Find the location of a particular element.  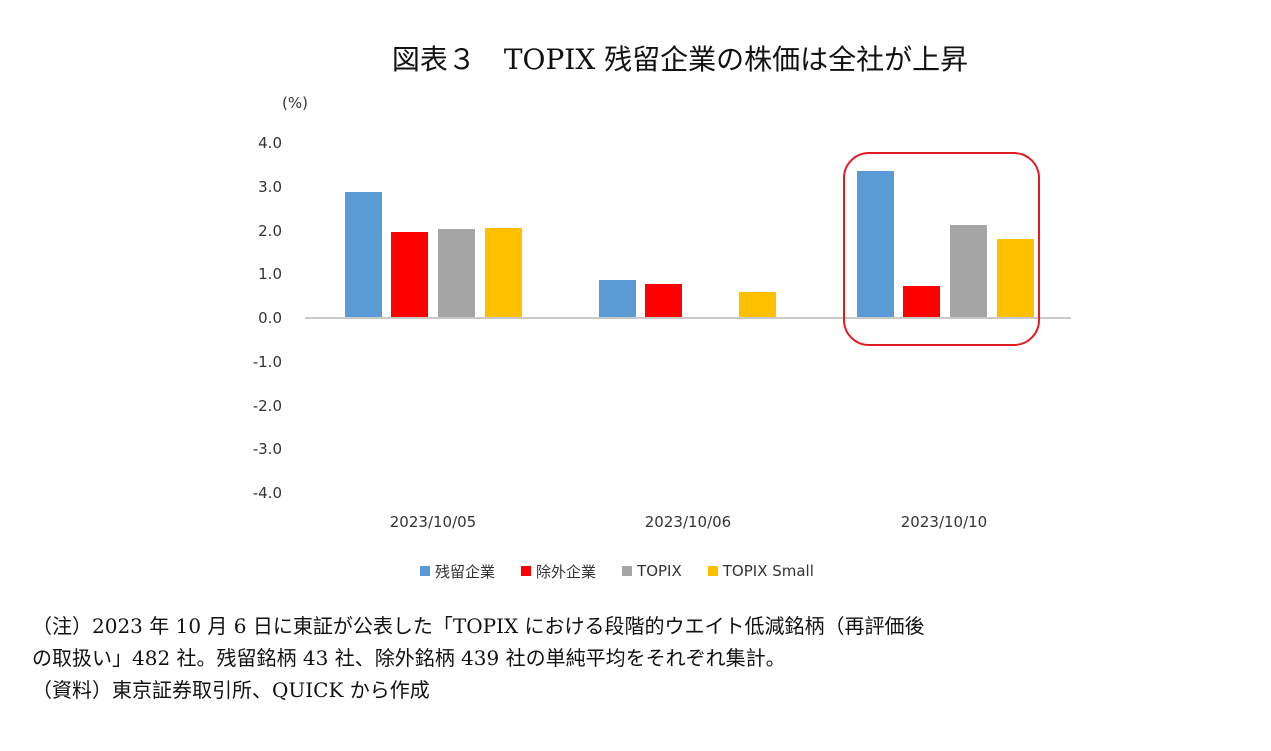

legend-label: 除外企業 is located at coordinates (566, 571).